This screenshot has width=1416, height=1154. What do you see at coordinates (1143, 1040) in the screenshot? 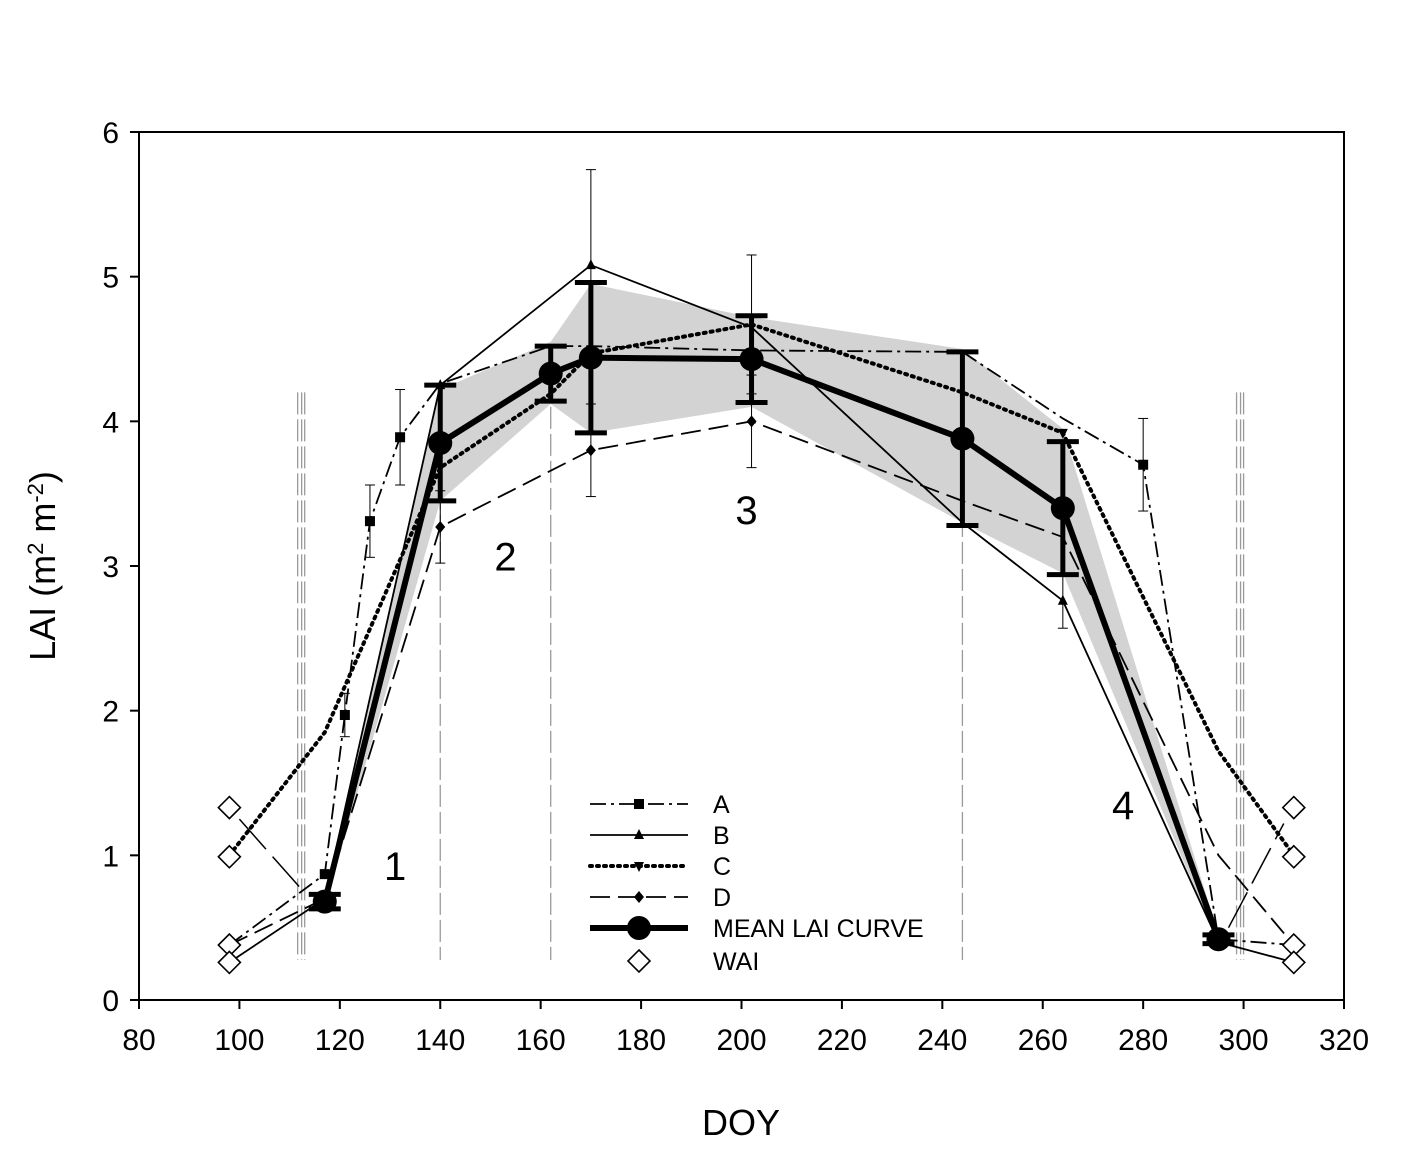
I see `x-tick-label-10: 280` at bounding box center [1143, 1040].